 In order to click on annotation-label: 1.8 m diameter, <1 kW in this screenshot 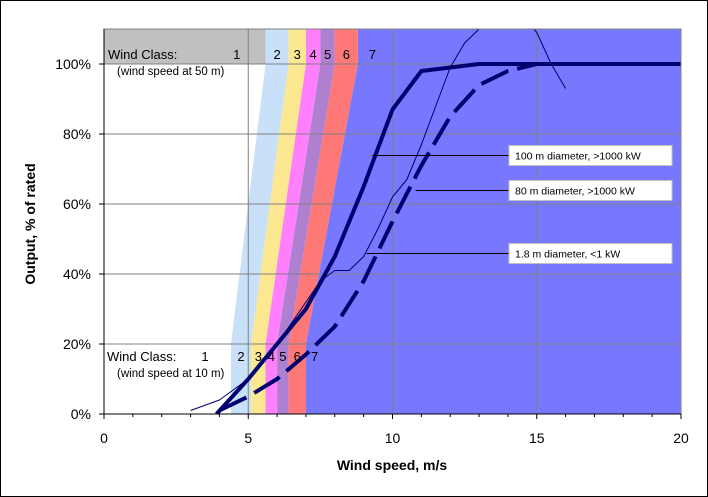, I will do `click(567, 255)`.